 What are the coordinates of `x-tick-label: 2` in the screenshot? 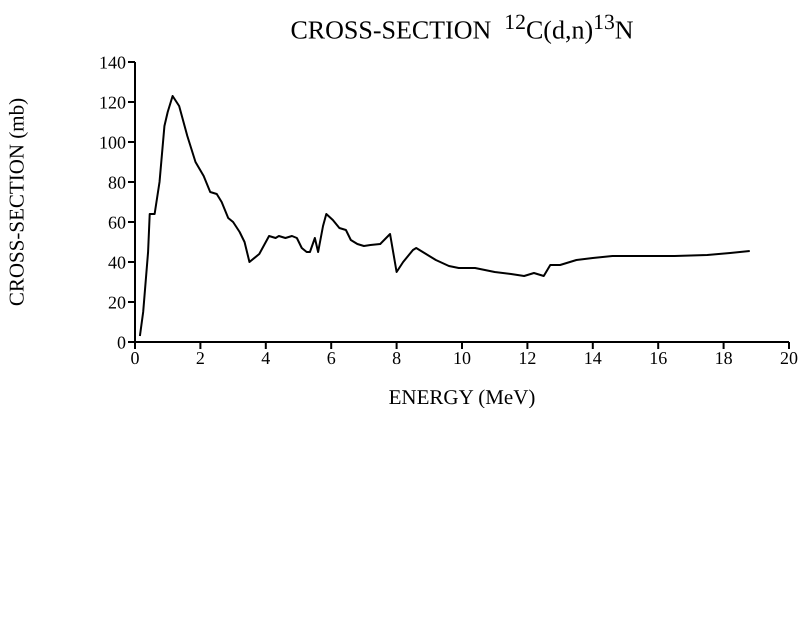 It's located at (200, 358).